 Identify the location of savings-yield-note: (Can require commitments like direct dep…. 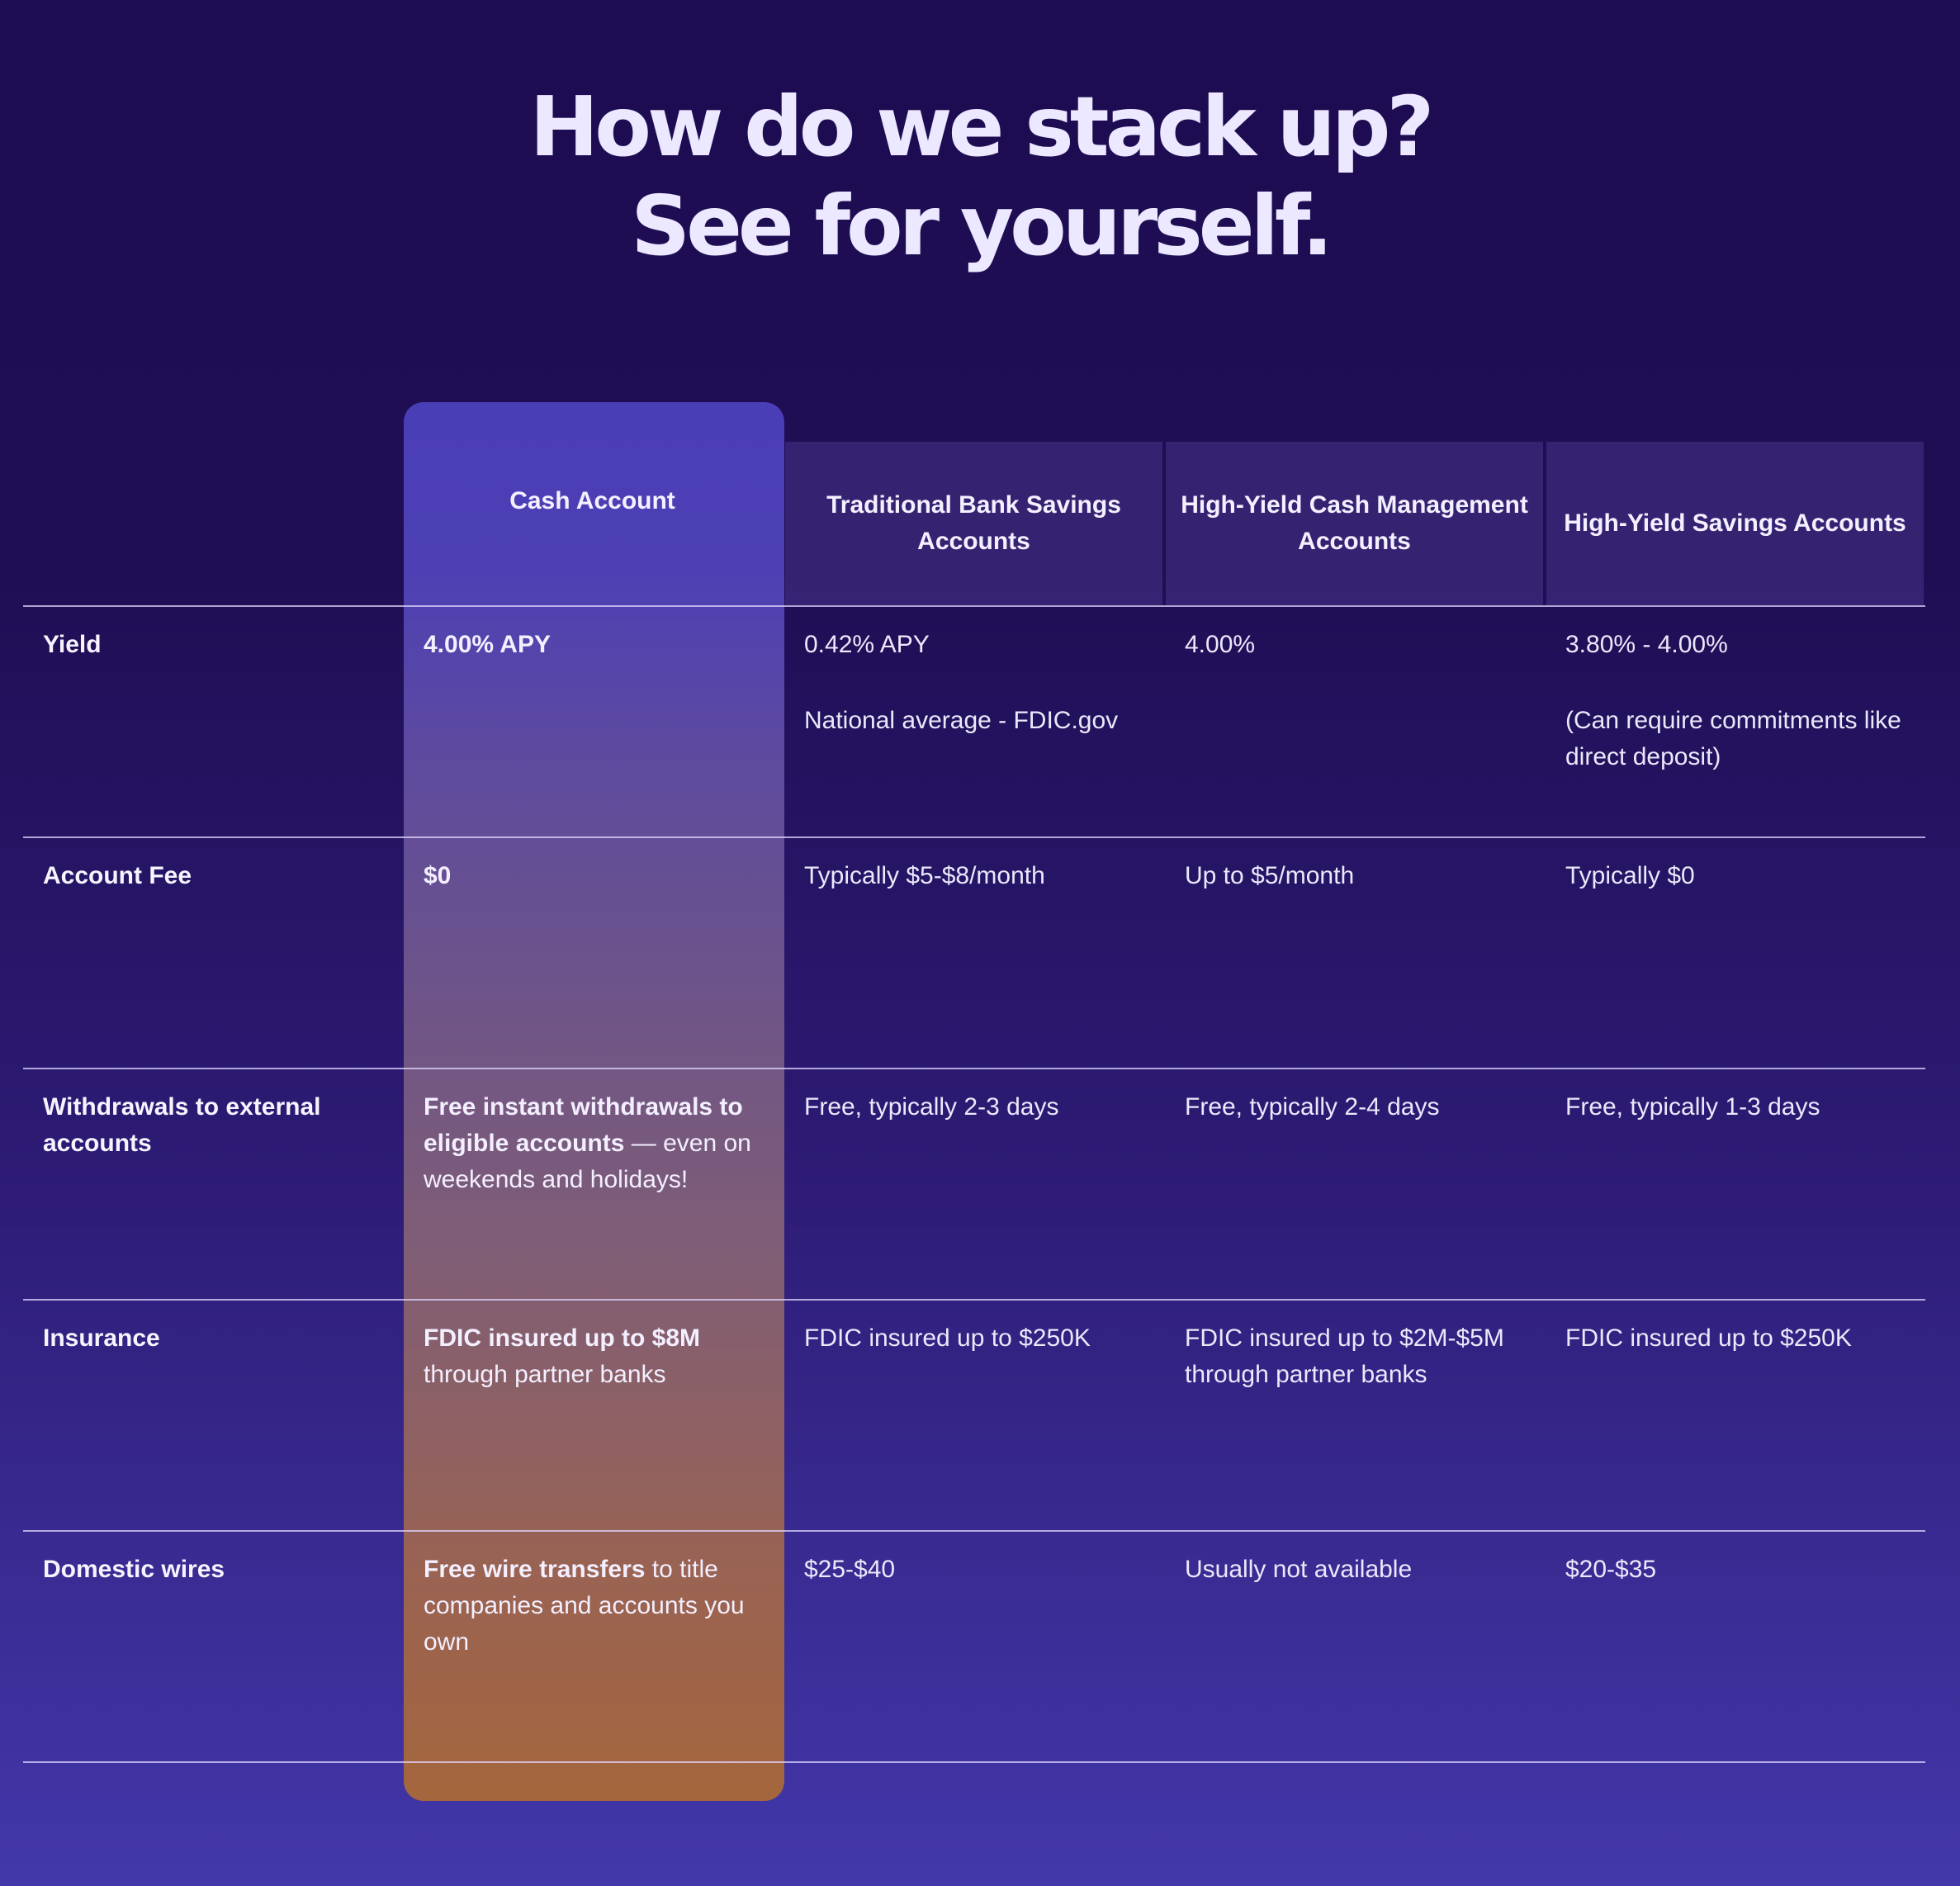
(1733, 738).